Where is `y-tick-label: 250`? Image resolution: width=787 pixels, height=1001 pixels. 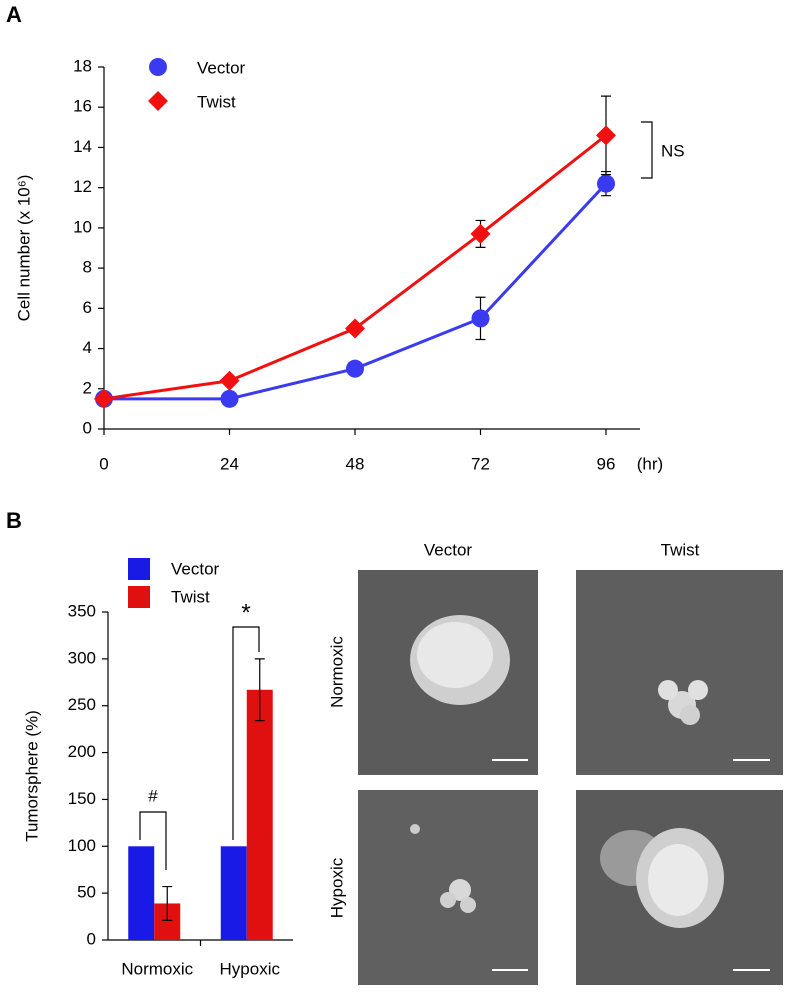 y-tick-label: 250 is located at coordinates (82, 704).